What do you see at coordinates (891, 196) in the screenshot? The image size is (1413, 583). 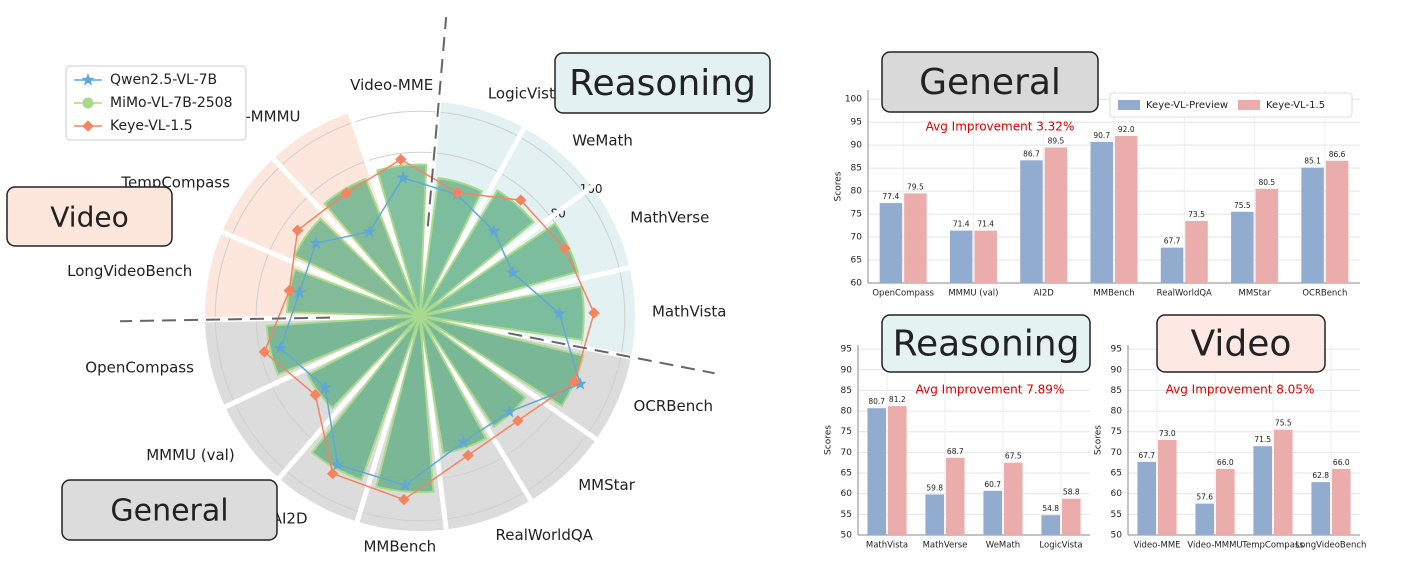 I see `value-label: 77.4` at bounding box center [891, 196].